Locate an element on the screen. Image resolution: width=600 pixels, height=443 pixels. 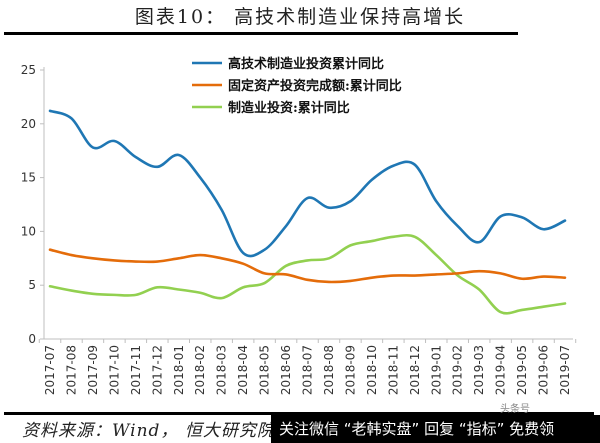
x-tick-label: 2018-10 is located at coordinates (372, 370).